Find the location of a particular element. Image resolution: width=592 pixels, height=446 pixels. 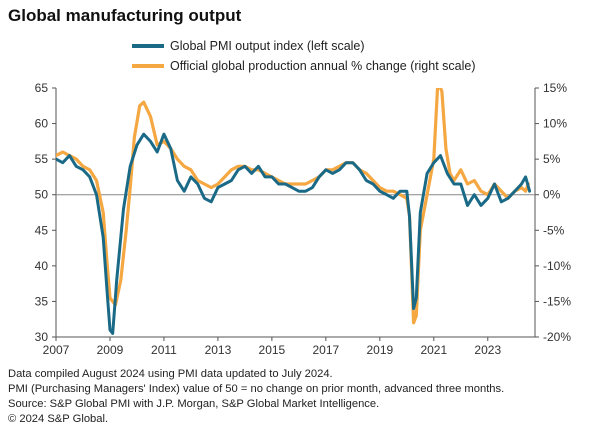

left-tick-label: 35 is located at coordinates (42, 301).